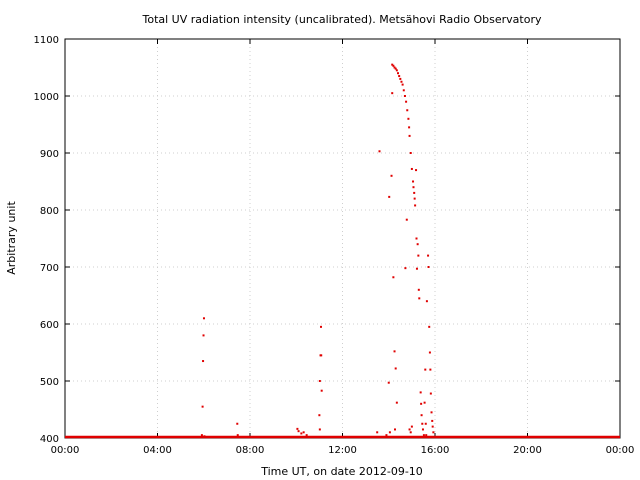  I want to click on y-axis-label: Arbitrary unit, so click(11, 238).